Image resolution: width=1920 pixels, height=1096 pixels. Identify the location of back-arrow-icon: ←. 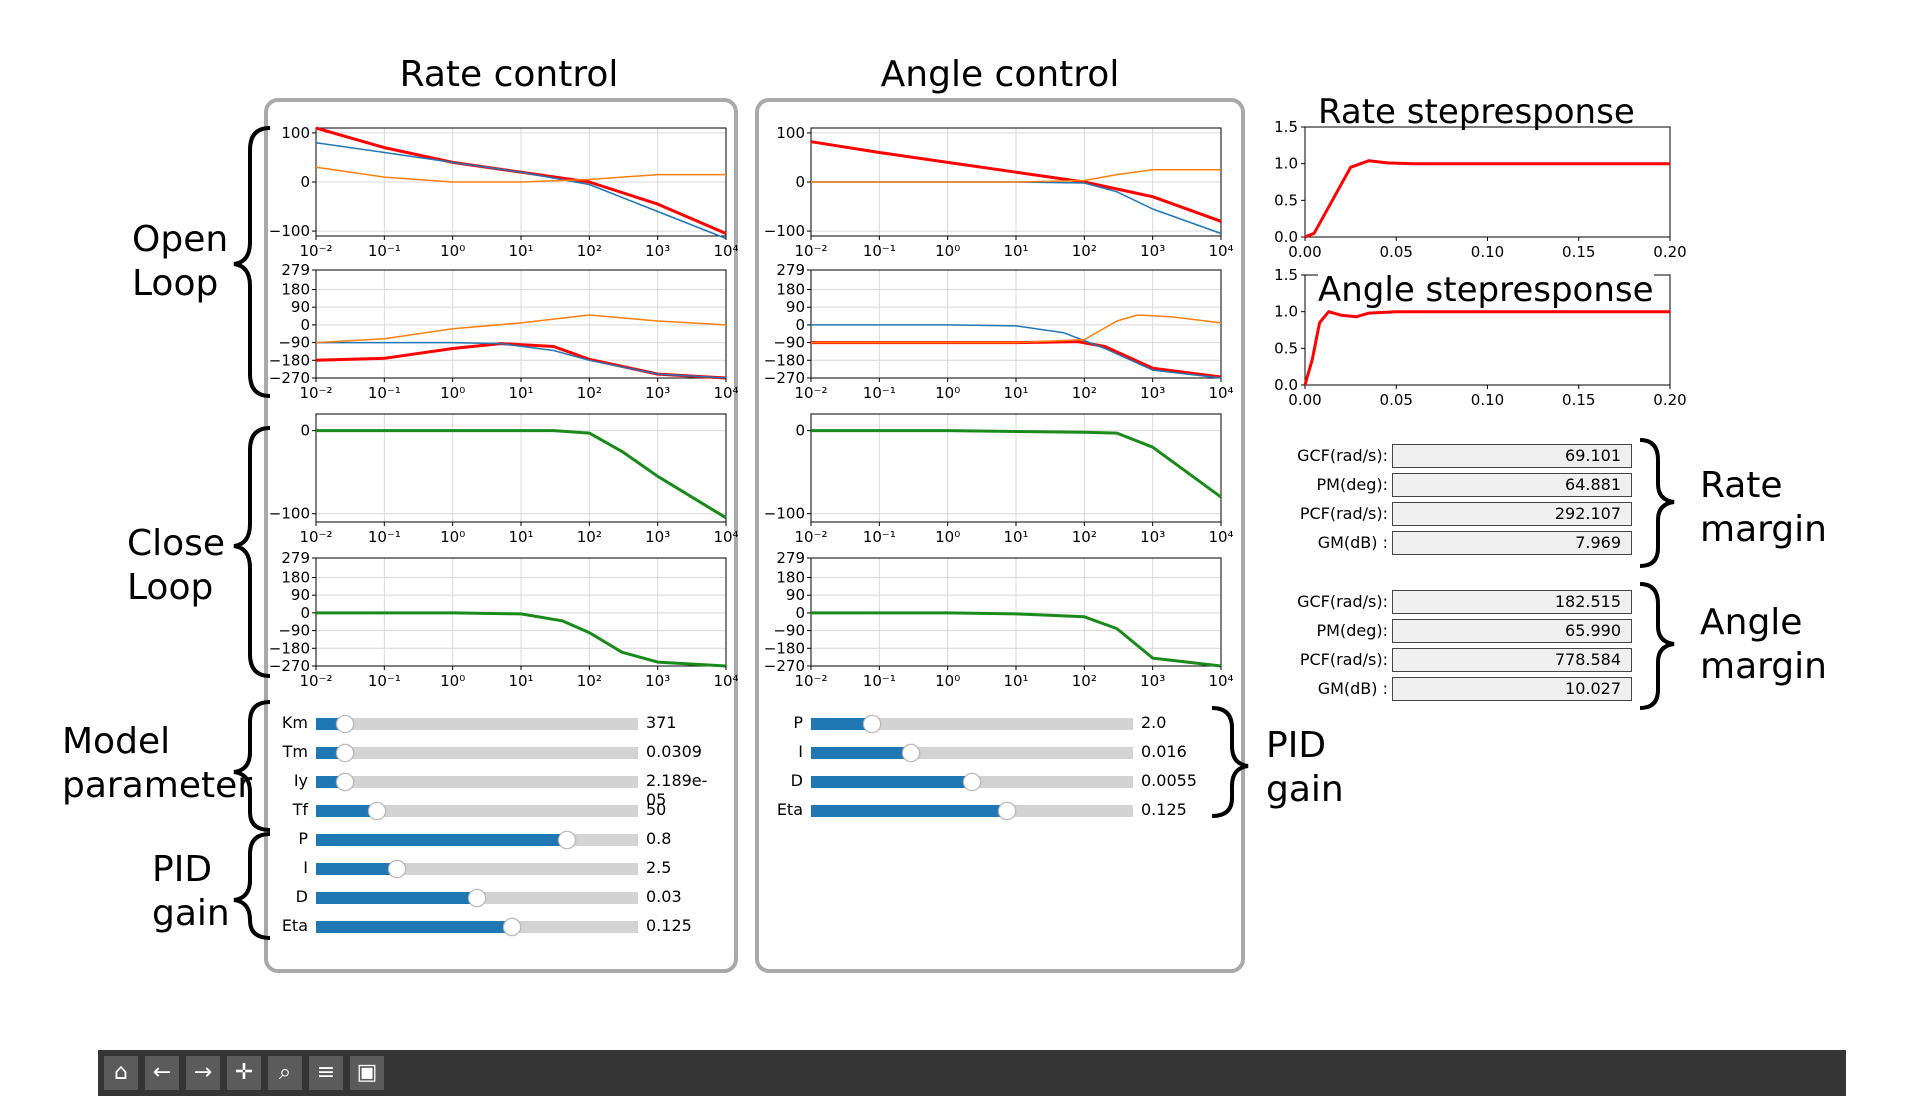
(162, 1073).